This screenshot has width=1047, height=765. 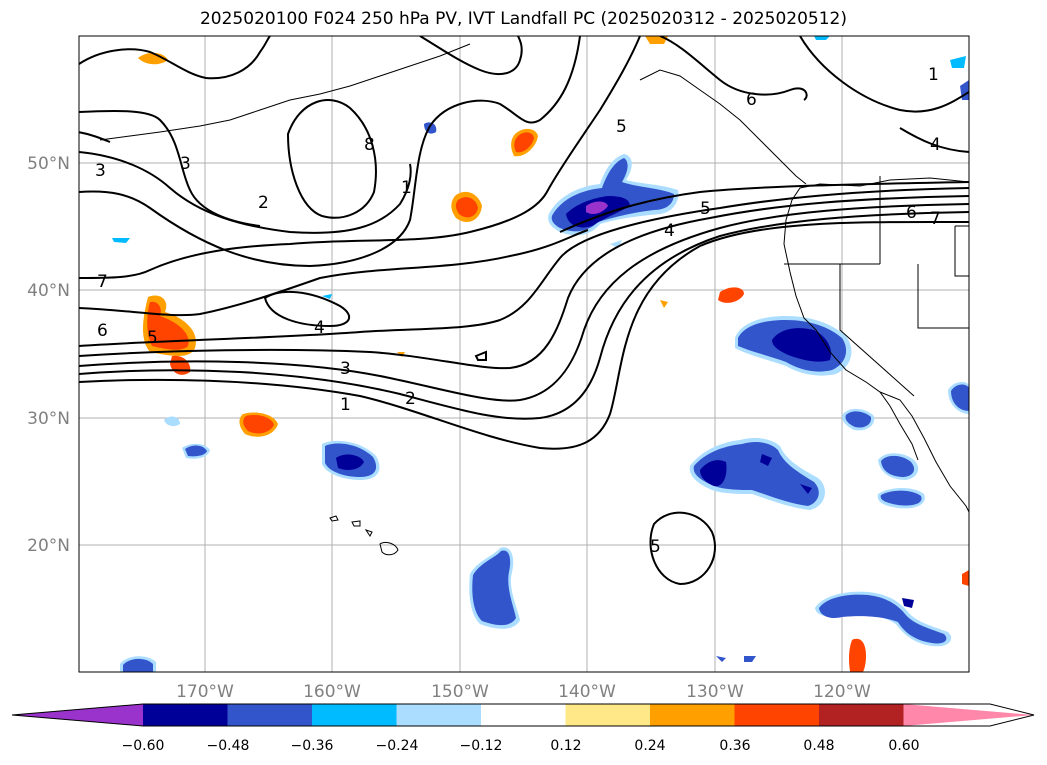 What do you see at coordinates (263, 203) in the screenshot?
I see `contour-label: 2` at bounding box center [263, 203].